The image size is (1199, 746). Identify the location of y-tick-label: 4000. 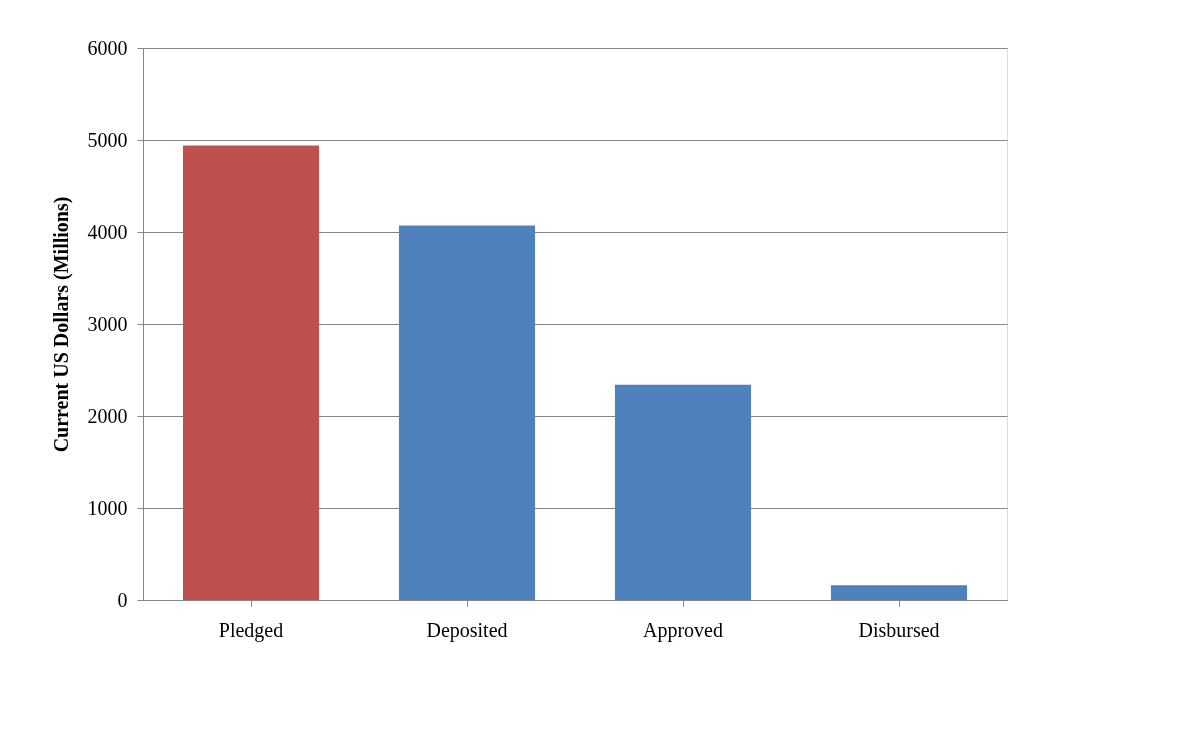
(107, 231).